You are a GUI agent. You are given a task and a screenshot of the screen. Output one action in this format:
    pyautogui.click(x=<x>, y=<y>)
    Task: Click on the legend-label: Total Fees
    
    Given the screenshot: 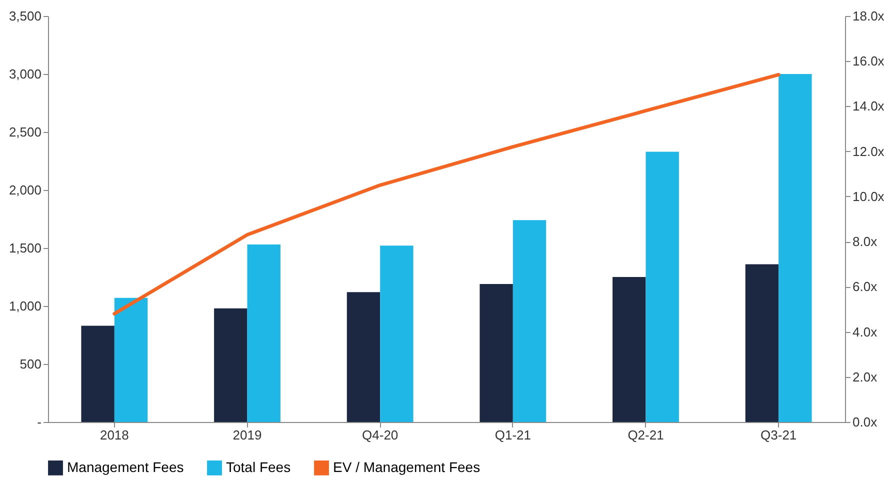 What is the action you would take?
    pyautogui.click(x=258, y=466)
    